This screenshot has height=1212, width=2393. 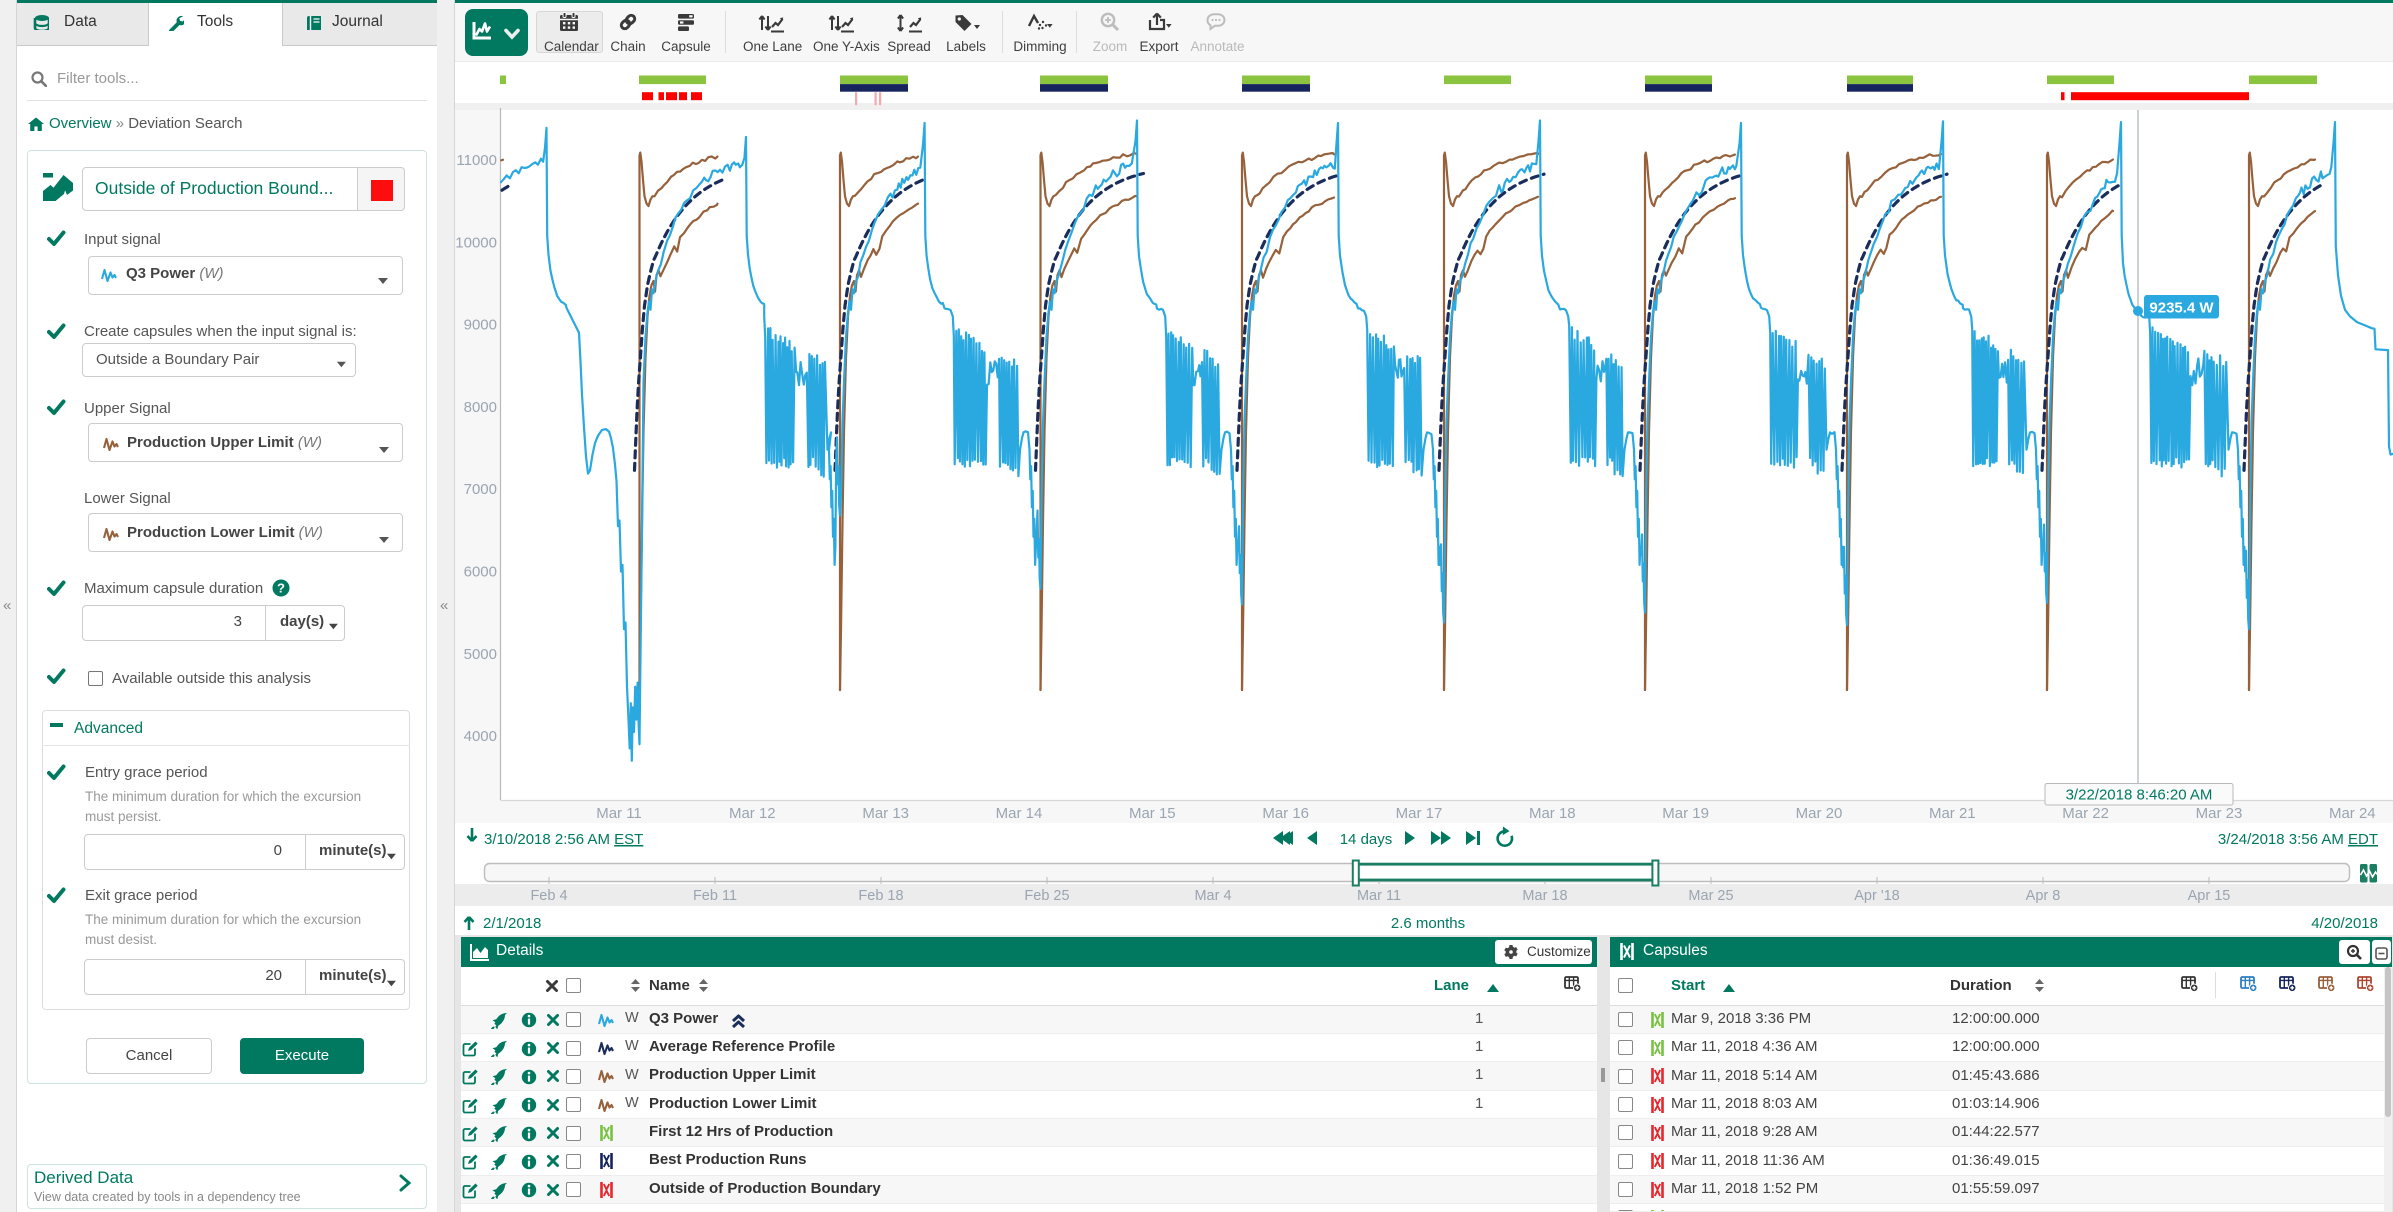 I want to click on svg-text: 7000, so click(x=480, y=489).